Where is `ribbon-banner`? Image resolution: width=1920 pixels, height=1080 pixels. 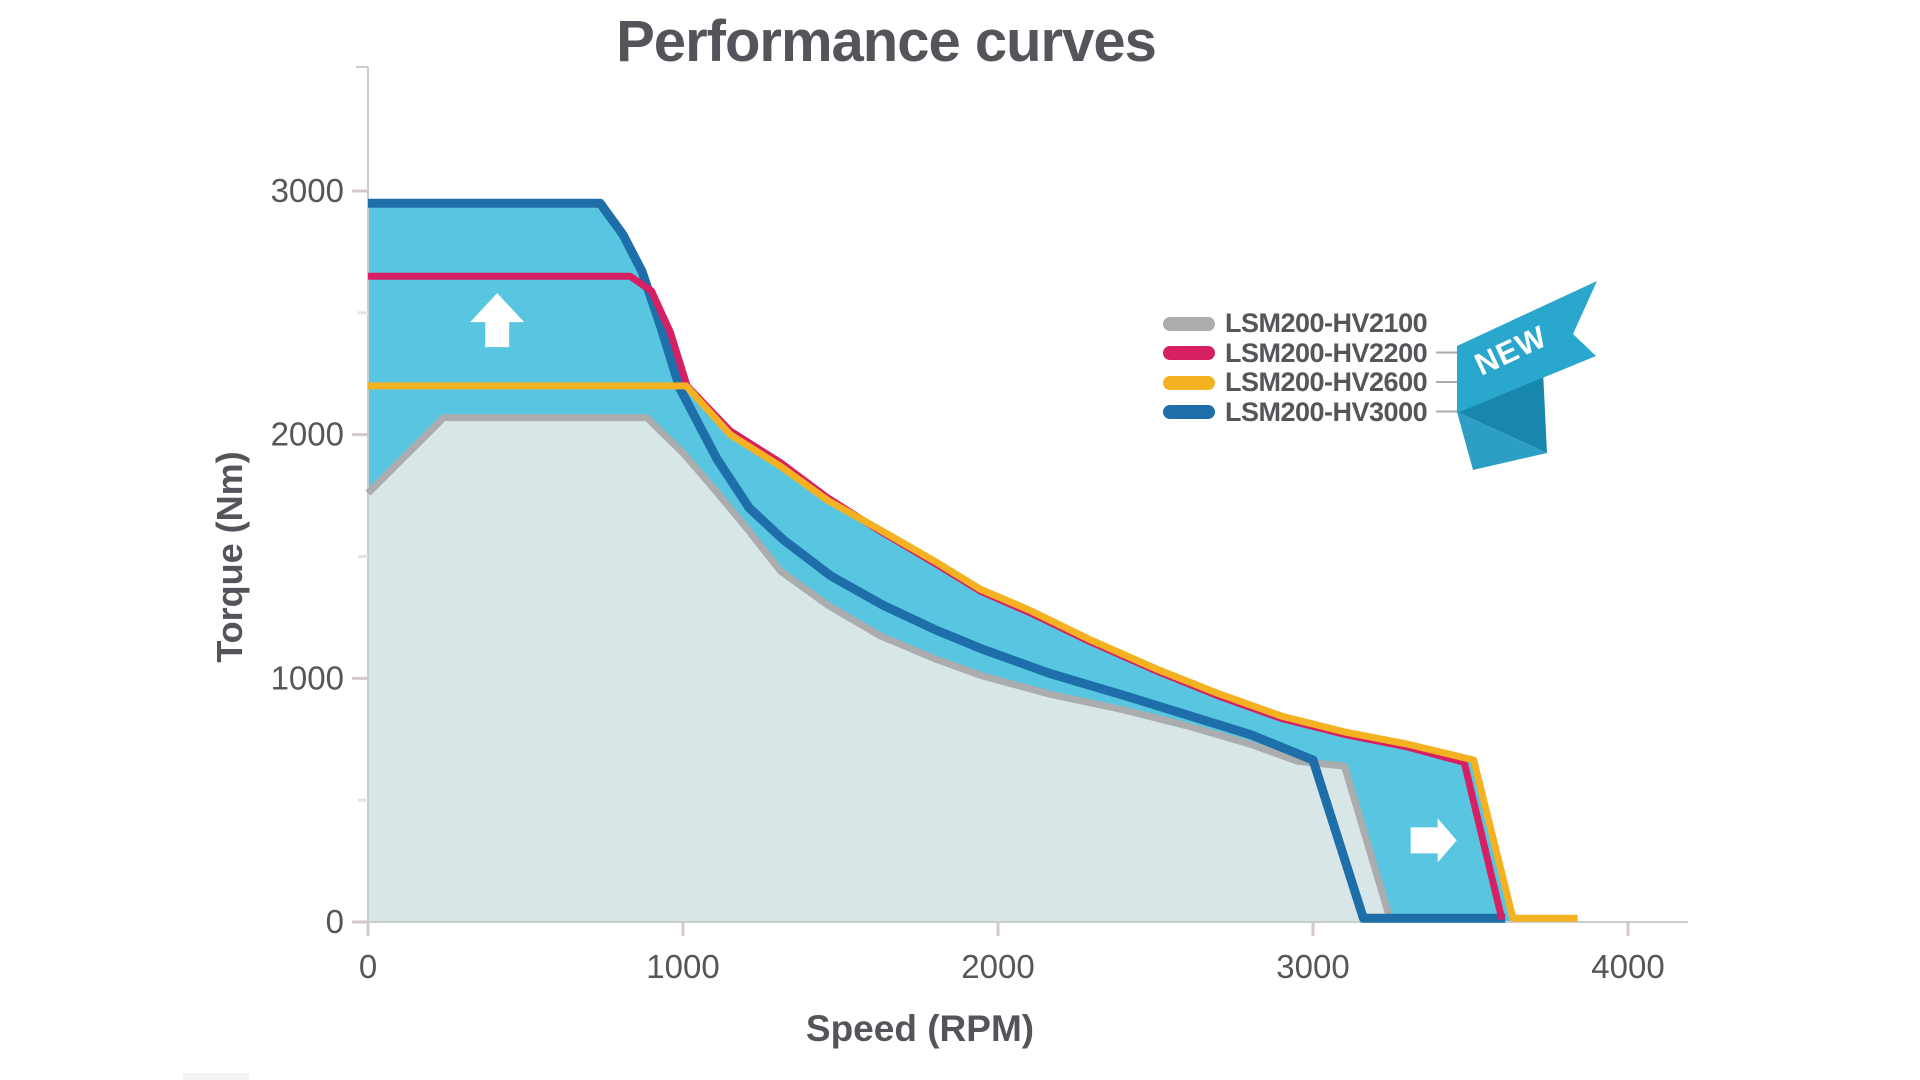
ribbon-banner is located at coordinates (1527, 347).